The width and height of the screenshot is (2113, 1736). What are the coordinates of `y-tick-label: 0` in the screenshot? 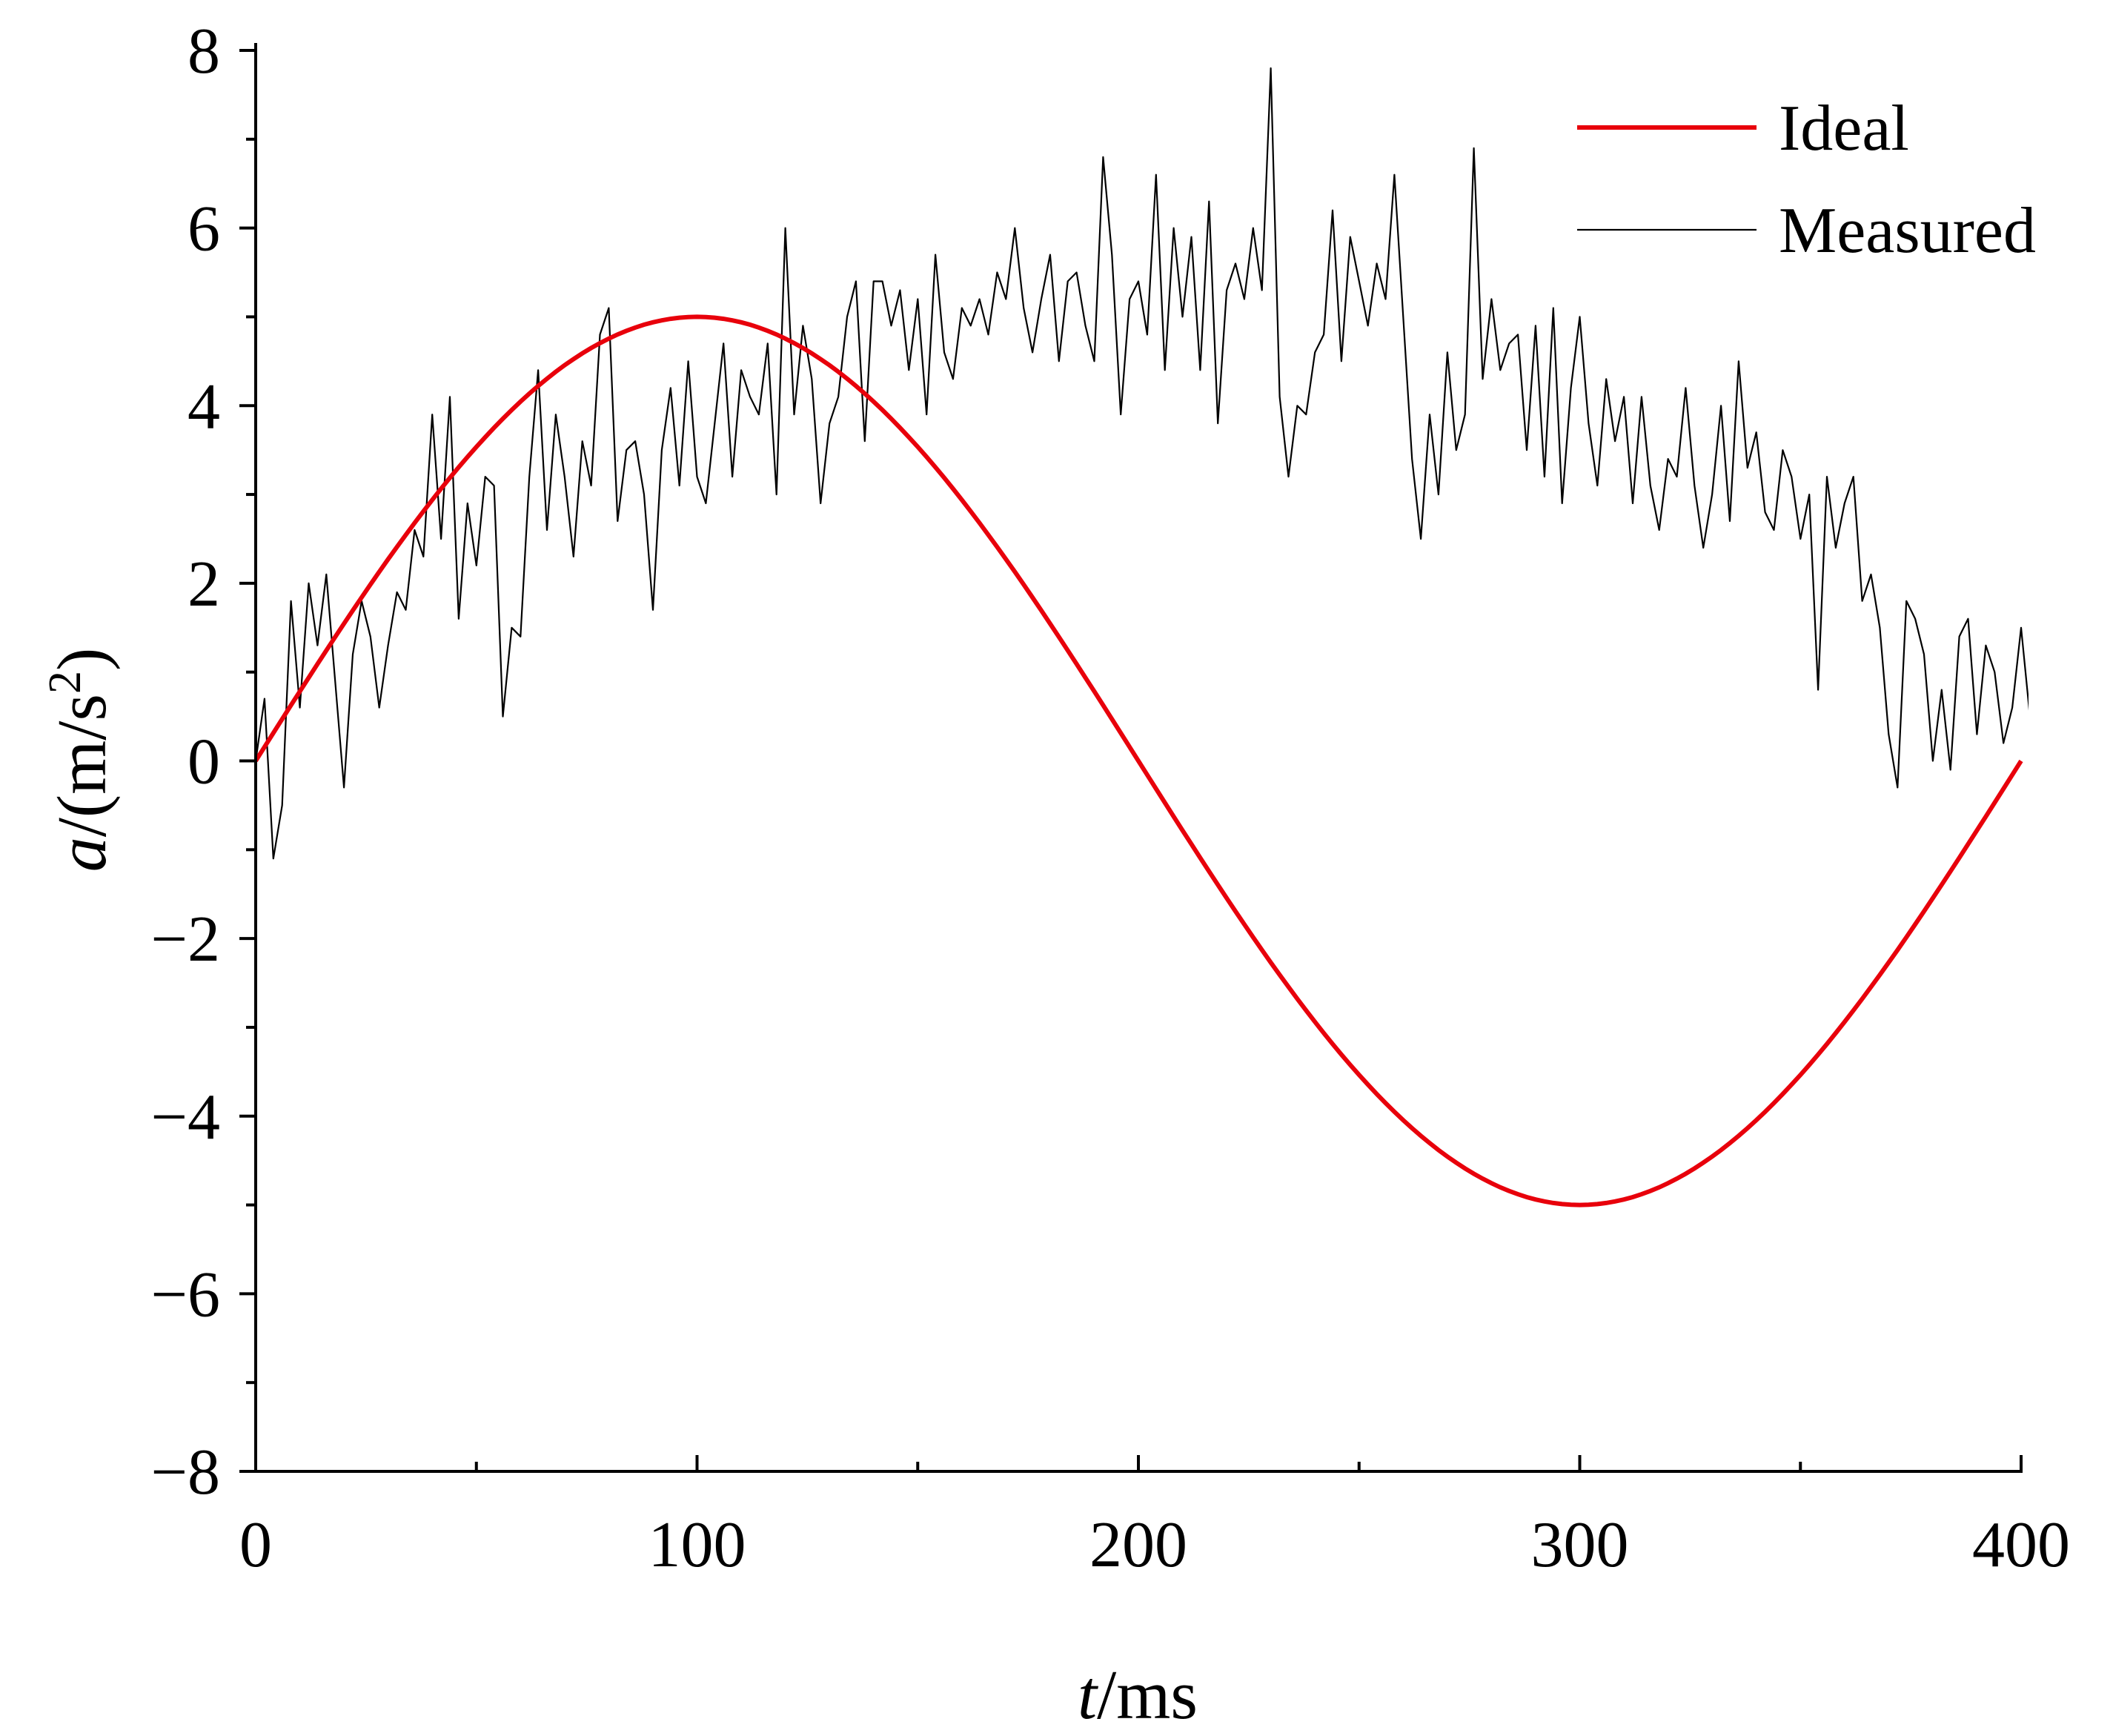 It's located at (204, 762).